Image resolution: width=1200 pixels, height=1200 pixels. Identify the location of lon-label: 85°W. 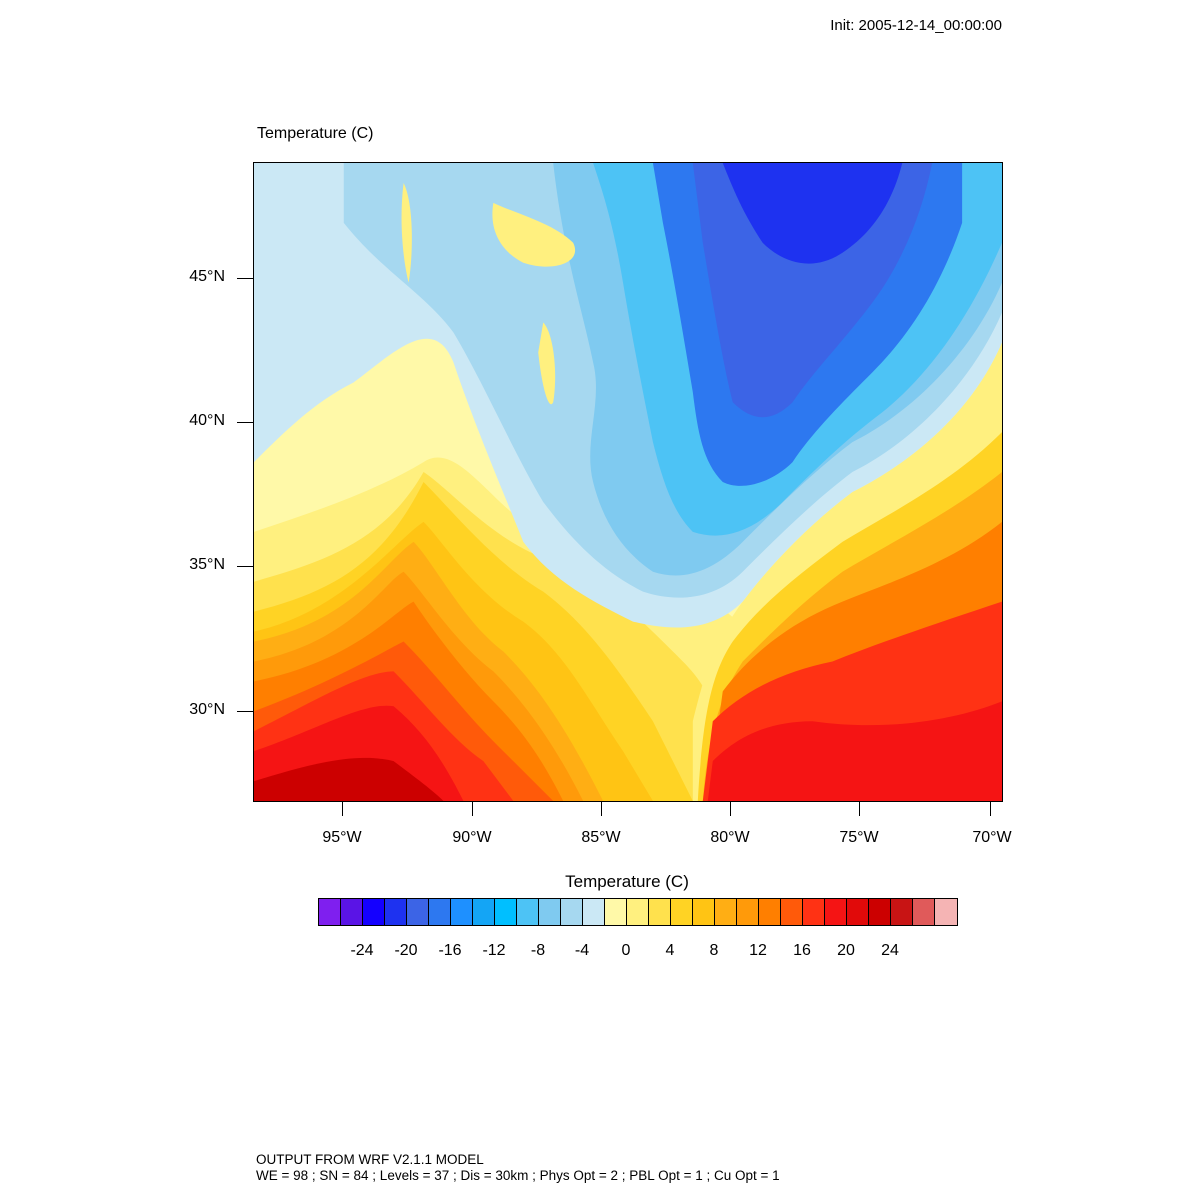
(601, 837).